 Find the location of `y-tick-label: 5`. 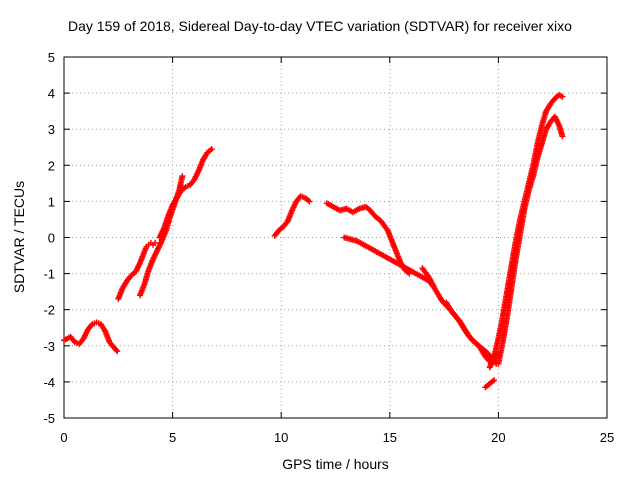

y-tick-label: 5 is located at coordinates (51, 57).